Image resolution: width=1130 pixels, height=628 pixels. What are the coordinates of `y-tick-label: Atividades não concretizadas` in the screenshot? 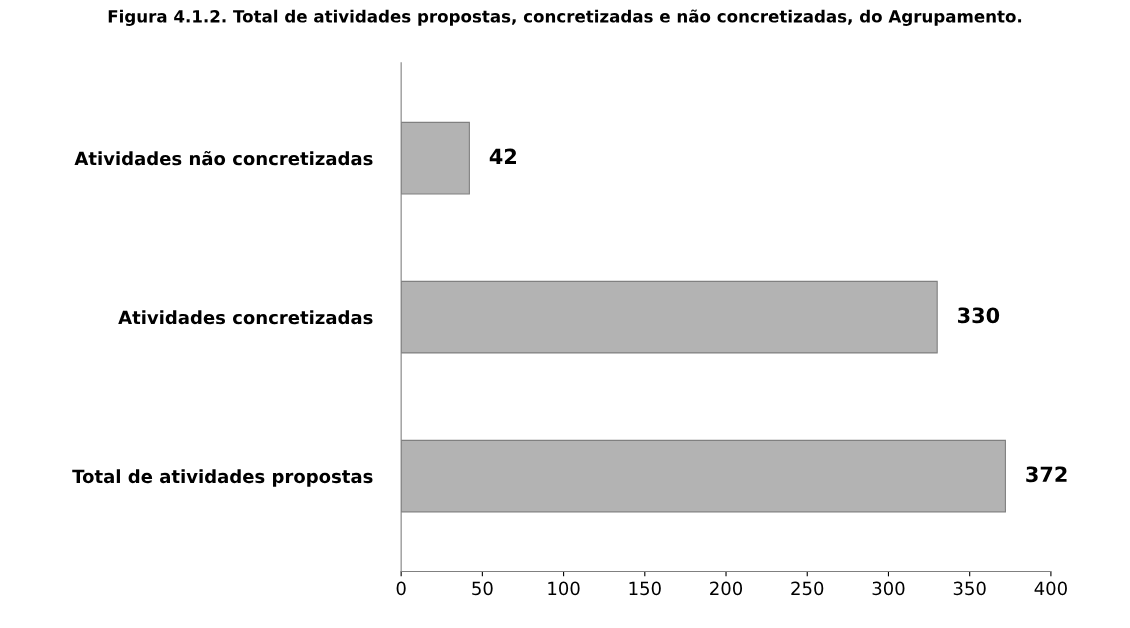 It's located at (223, 158).